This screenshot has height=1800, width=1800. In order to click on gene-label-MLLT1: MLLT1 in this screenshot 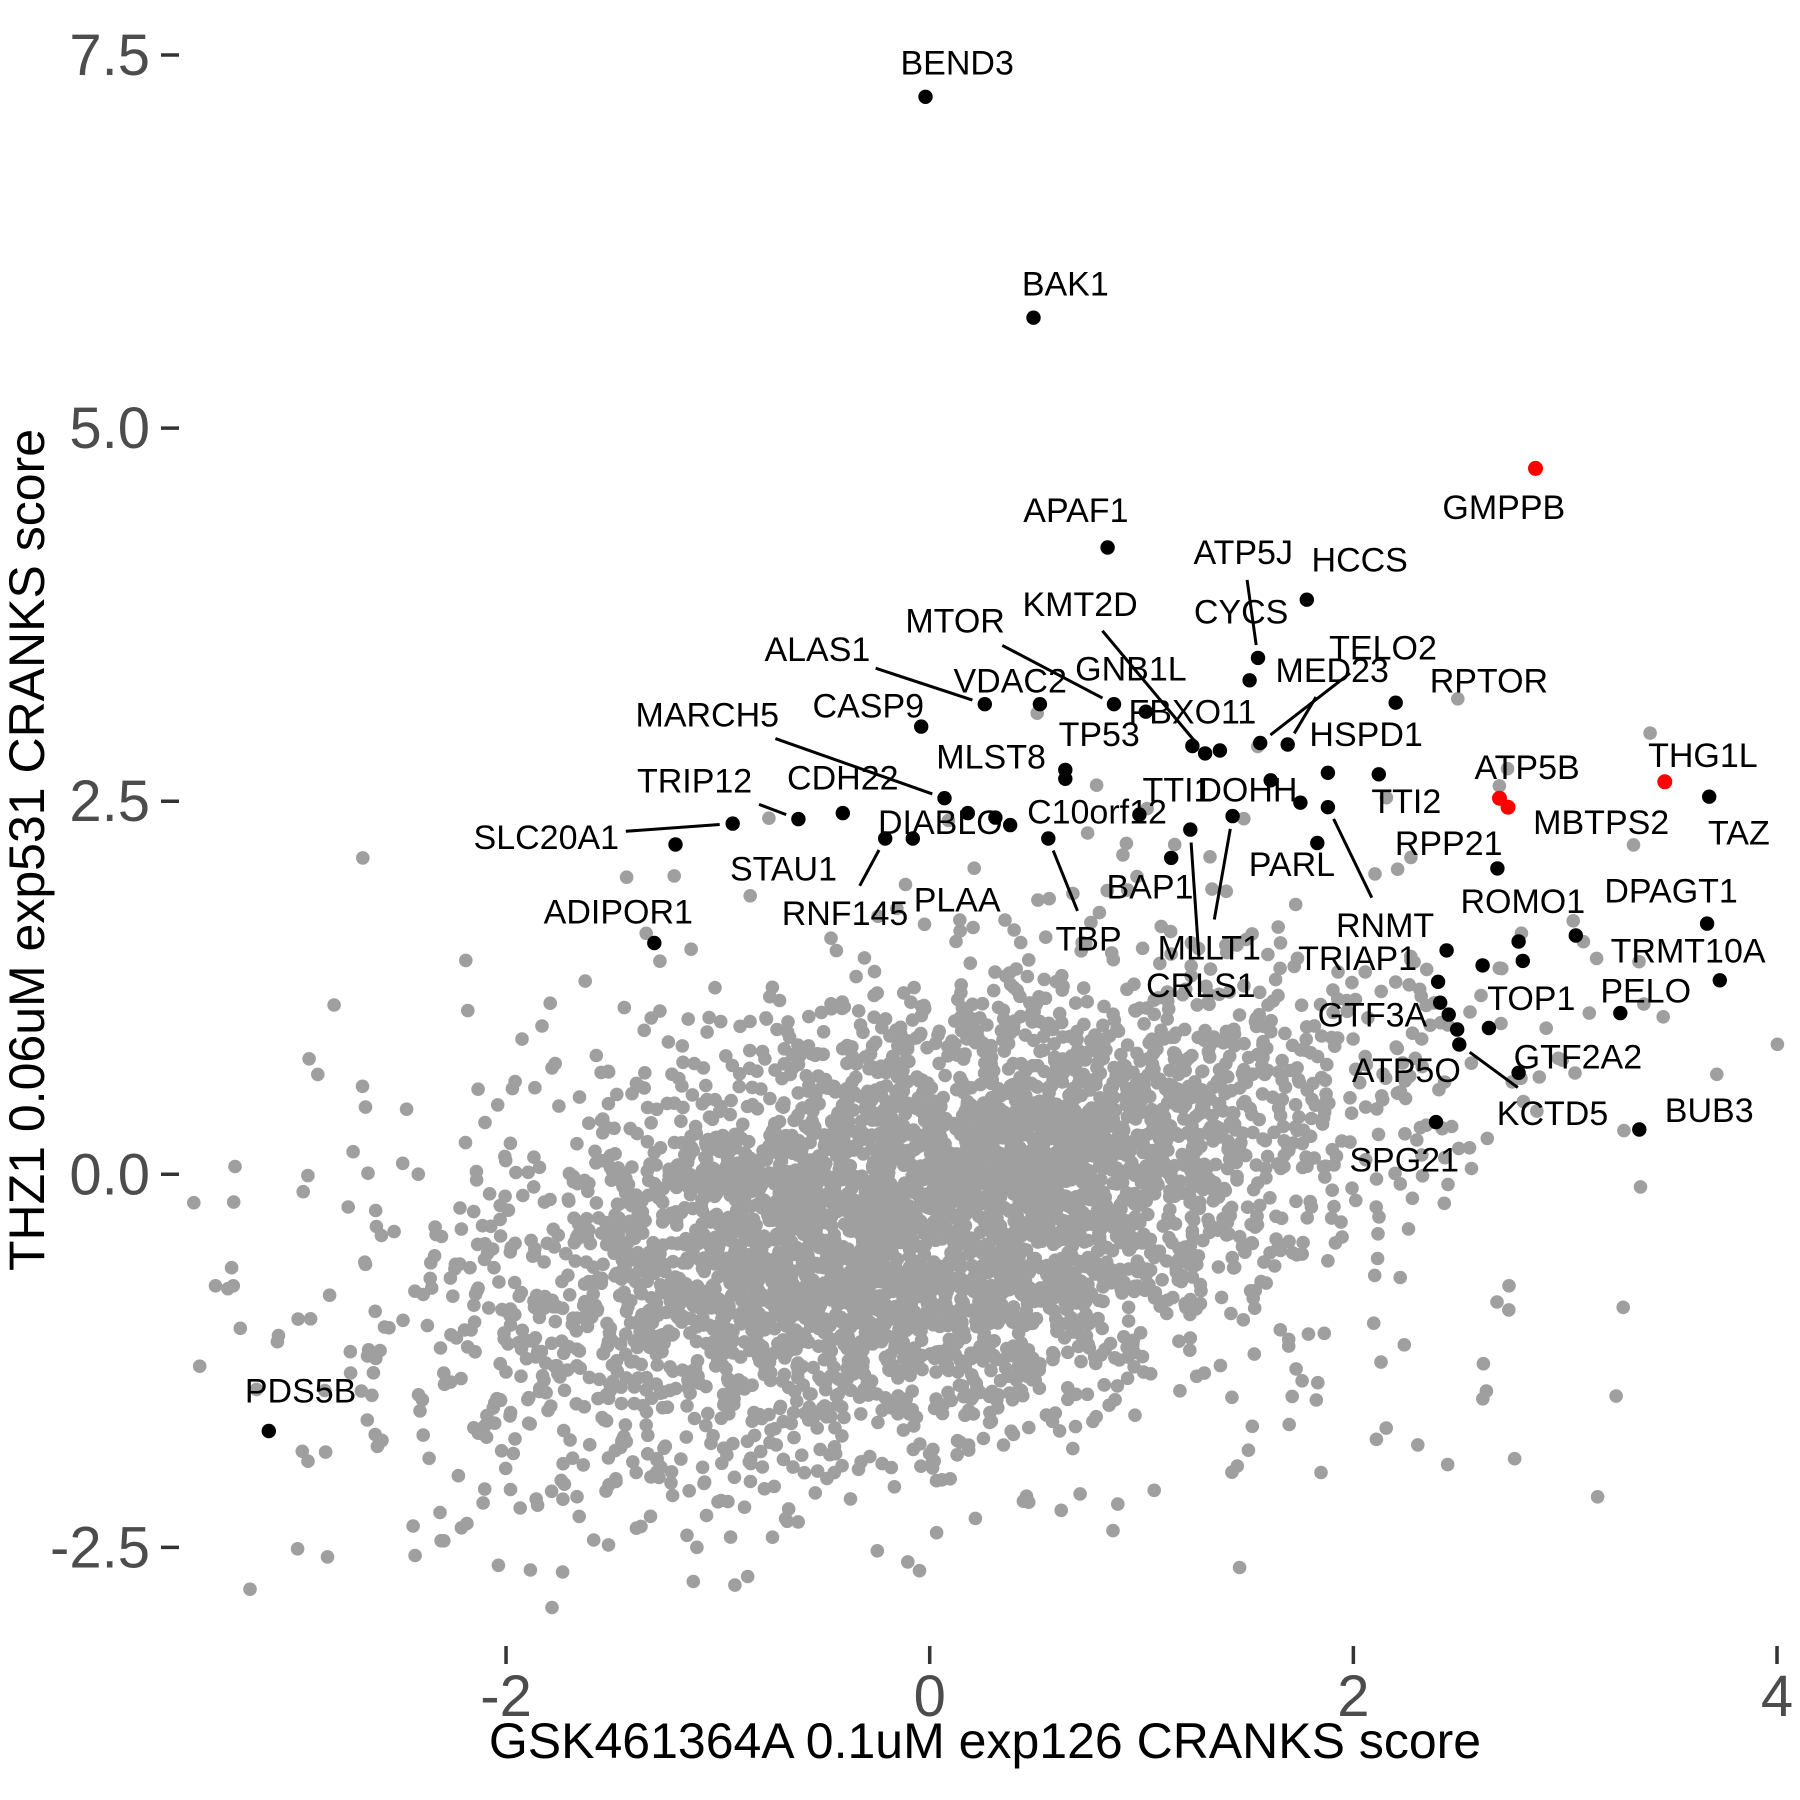, I will do `click(1209, 949)`.